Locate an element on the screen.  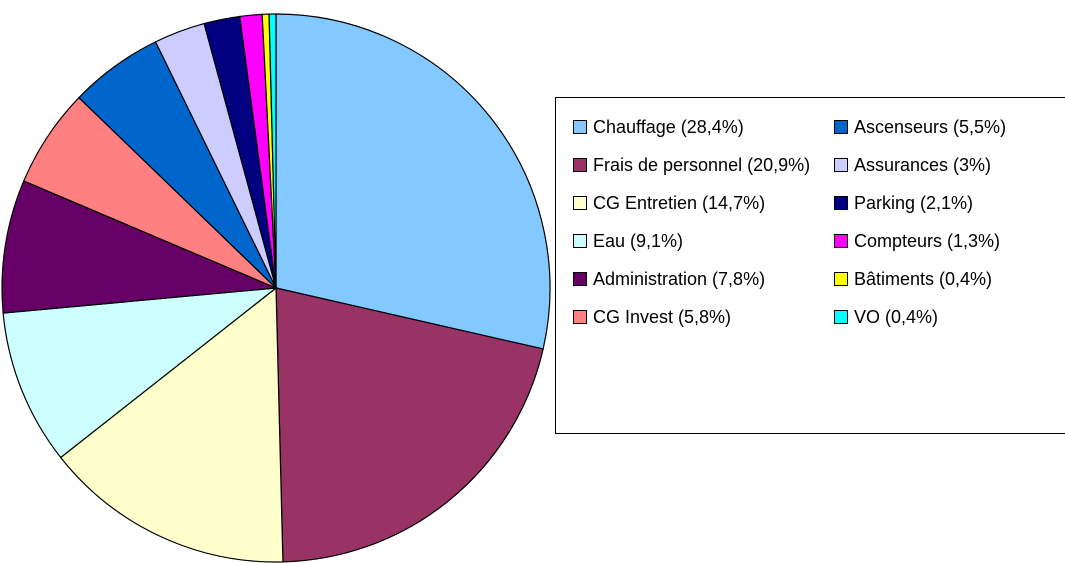
legend-label: VO (0,4%) is located at coordinates (896, 317).